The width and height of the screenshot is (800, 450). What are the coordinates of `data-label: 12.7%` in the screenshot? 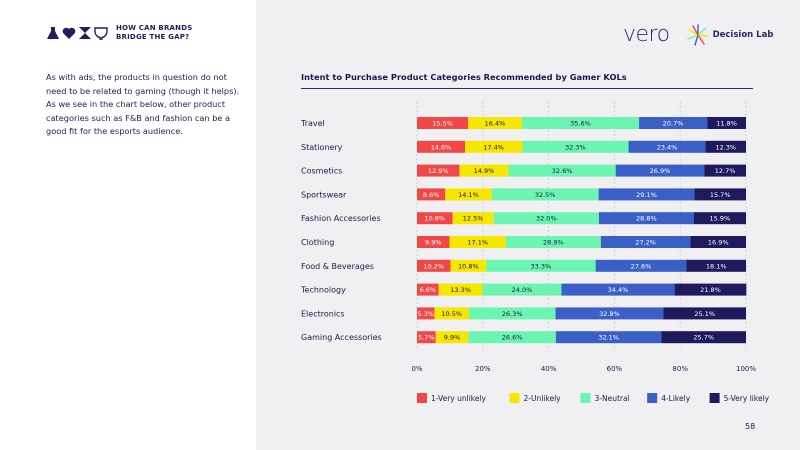 It's located at (725, 171).